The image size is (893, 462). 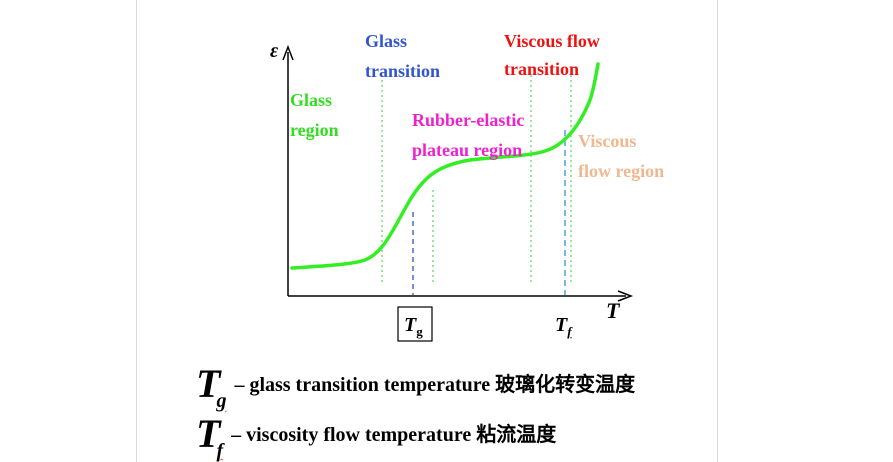 I want to click on legend-tg-symbol: T, so click(x=208, y=383).